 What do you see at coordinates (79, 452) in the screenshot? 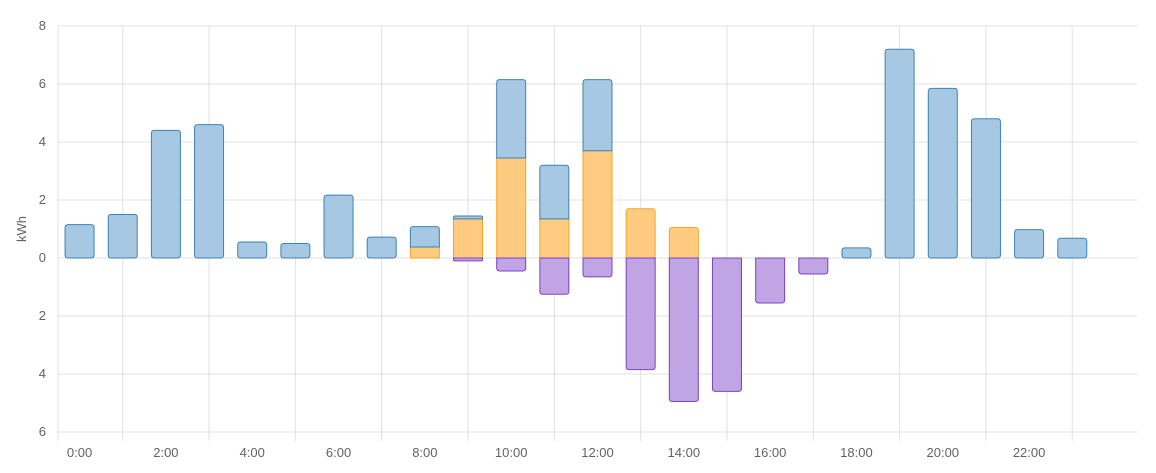
I see `x-tick-label: 0:00` at bounding box center [79, 452].